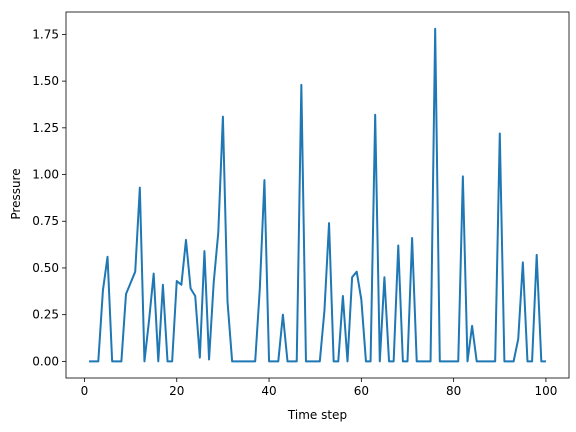 This screenshot has height=432, width=576. I want to click on x-tick-label: 60, so click(361, 391).